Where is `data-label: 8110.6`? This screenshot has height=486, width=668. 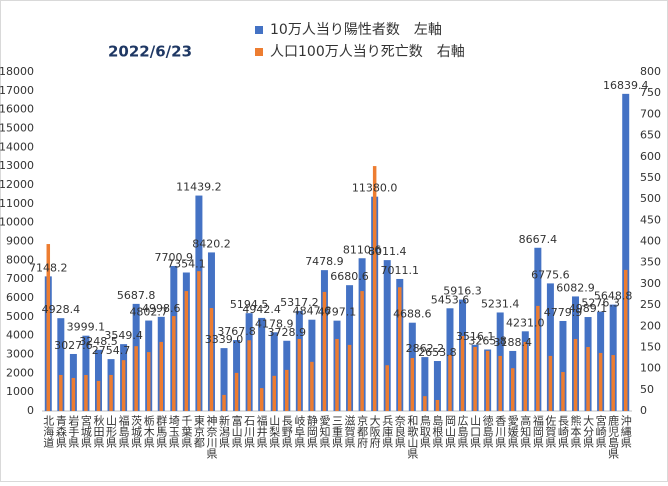
data-label: 8110.6 is located at coordinates (362, 249).